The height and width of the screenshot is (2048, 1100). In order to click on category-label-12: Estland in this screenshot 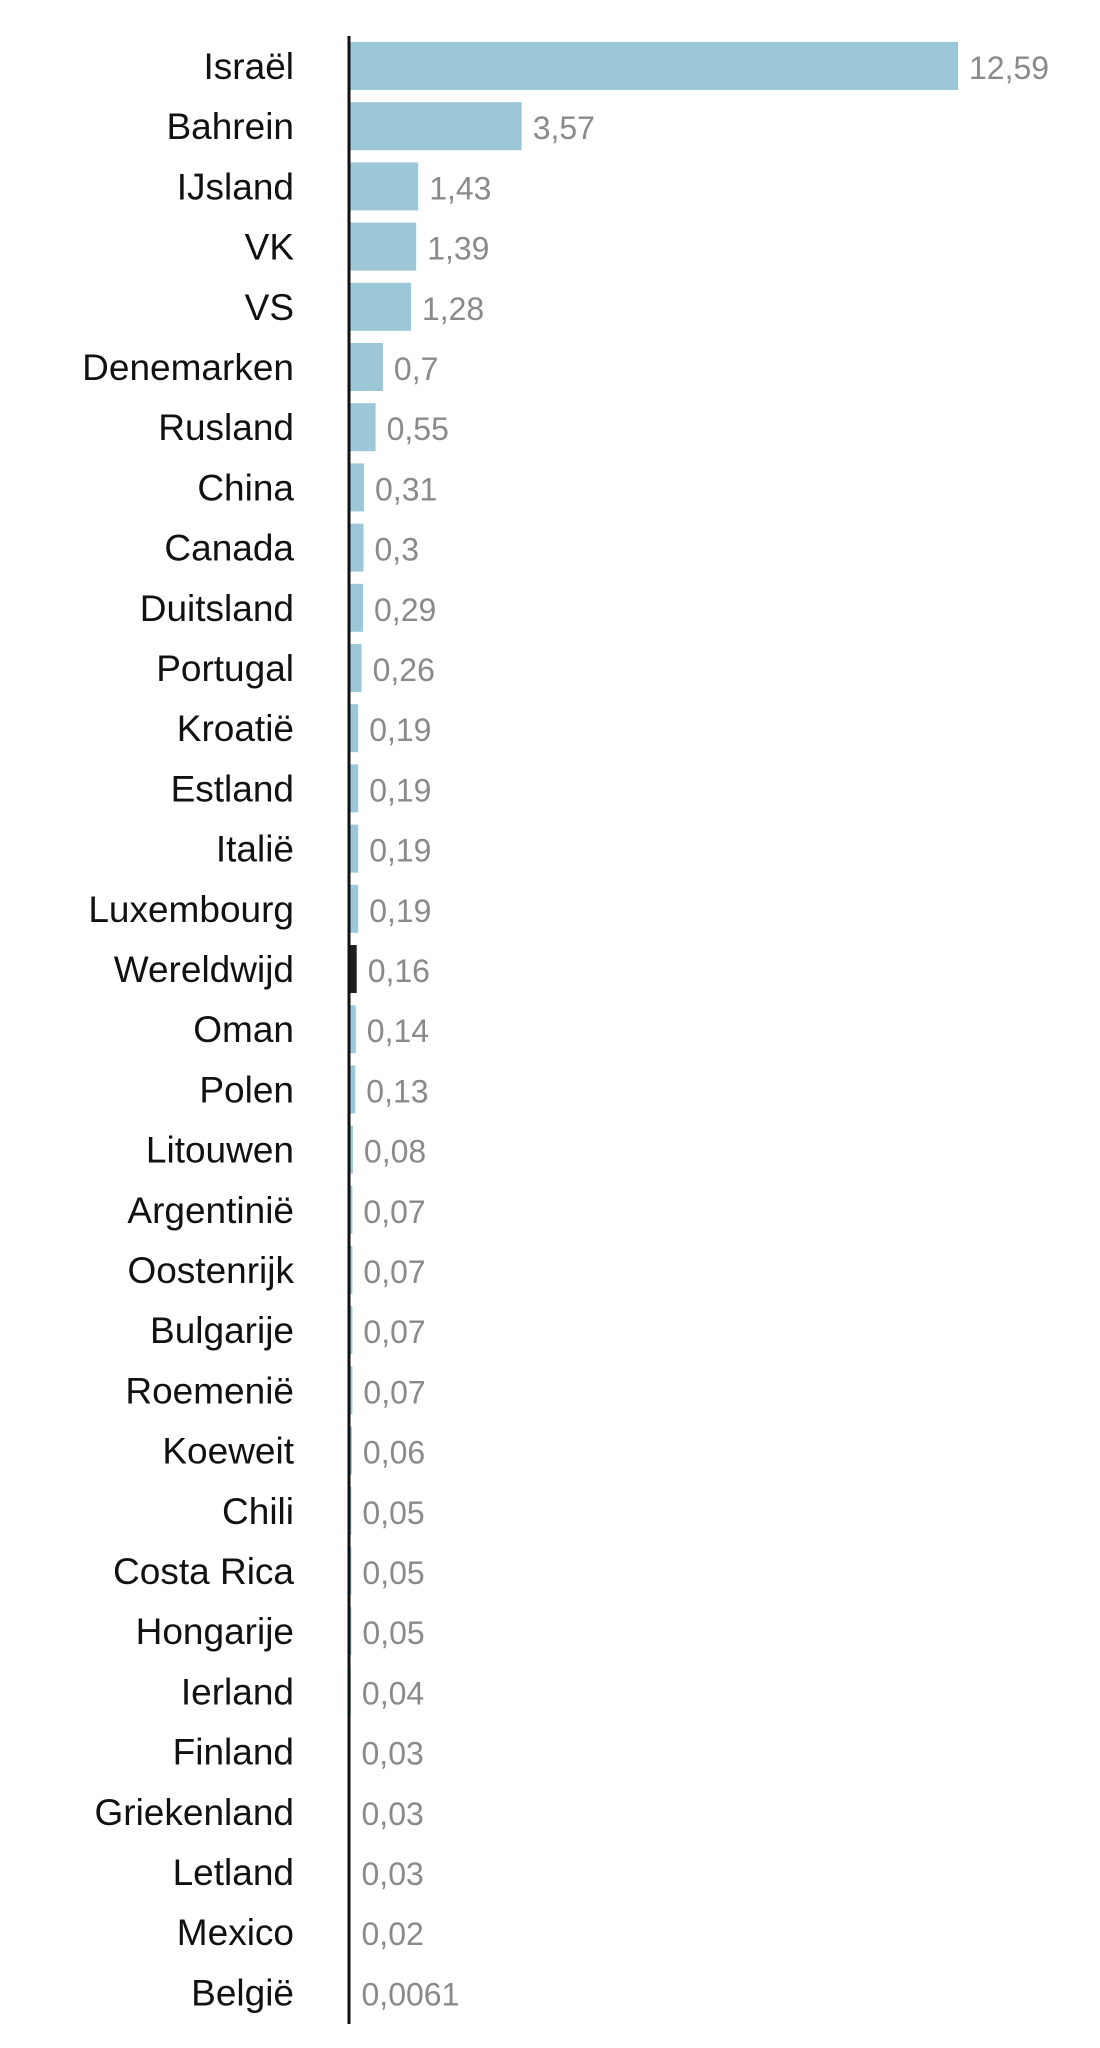, I will do `click(232, 788)`.